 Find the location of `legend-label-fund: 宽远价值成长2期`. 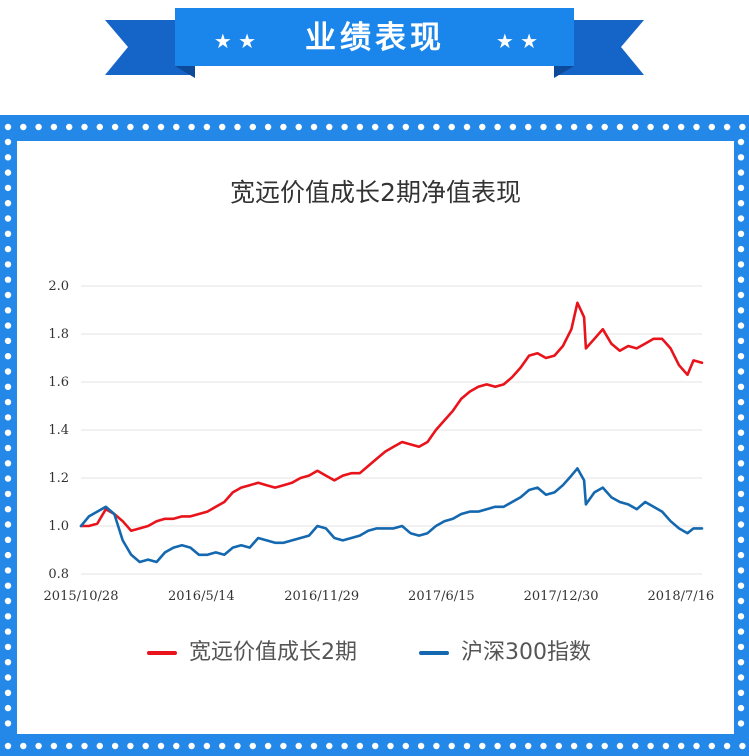

legend-label-fund: 宽远价值成长2期 is located at coordinates (273, 652).